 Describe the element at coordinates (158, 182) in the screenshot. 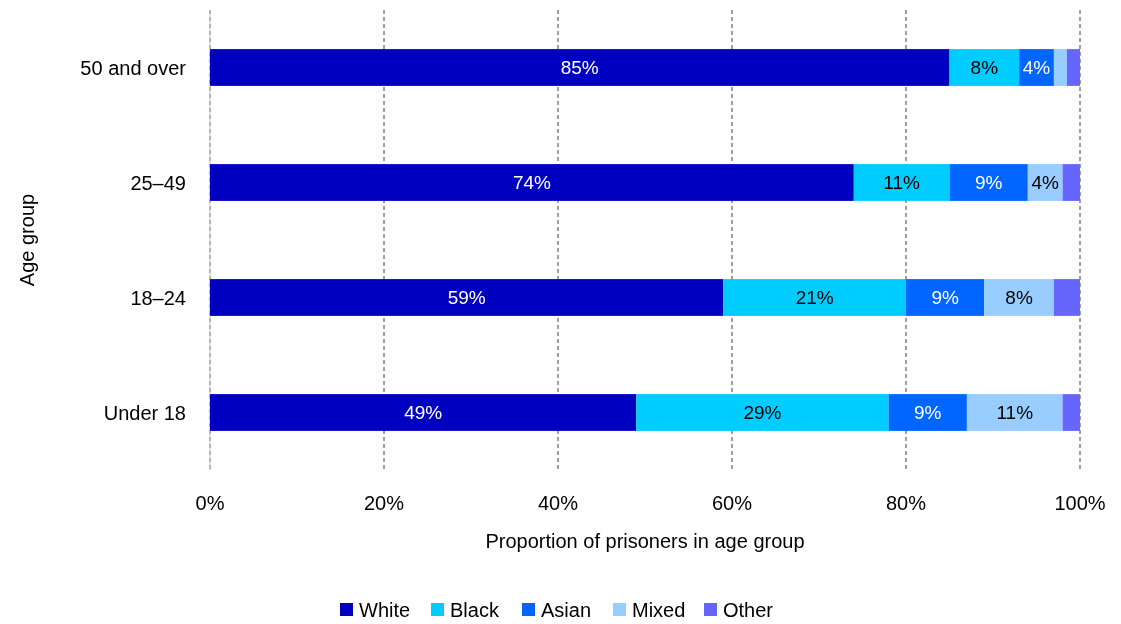

I see `y-tick-label: 25–49` at that location.